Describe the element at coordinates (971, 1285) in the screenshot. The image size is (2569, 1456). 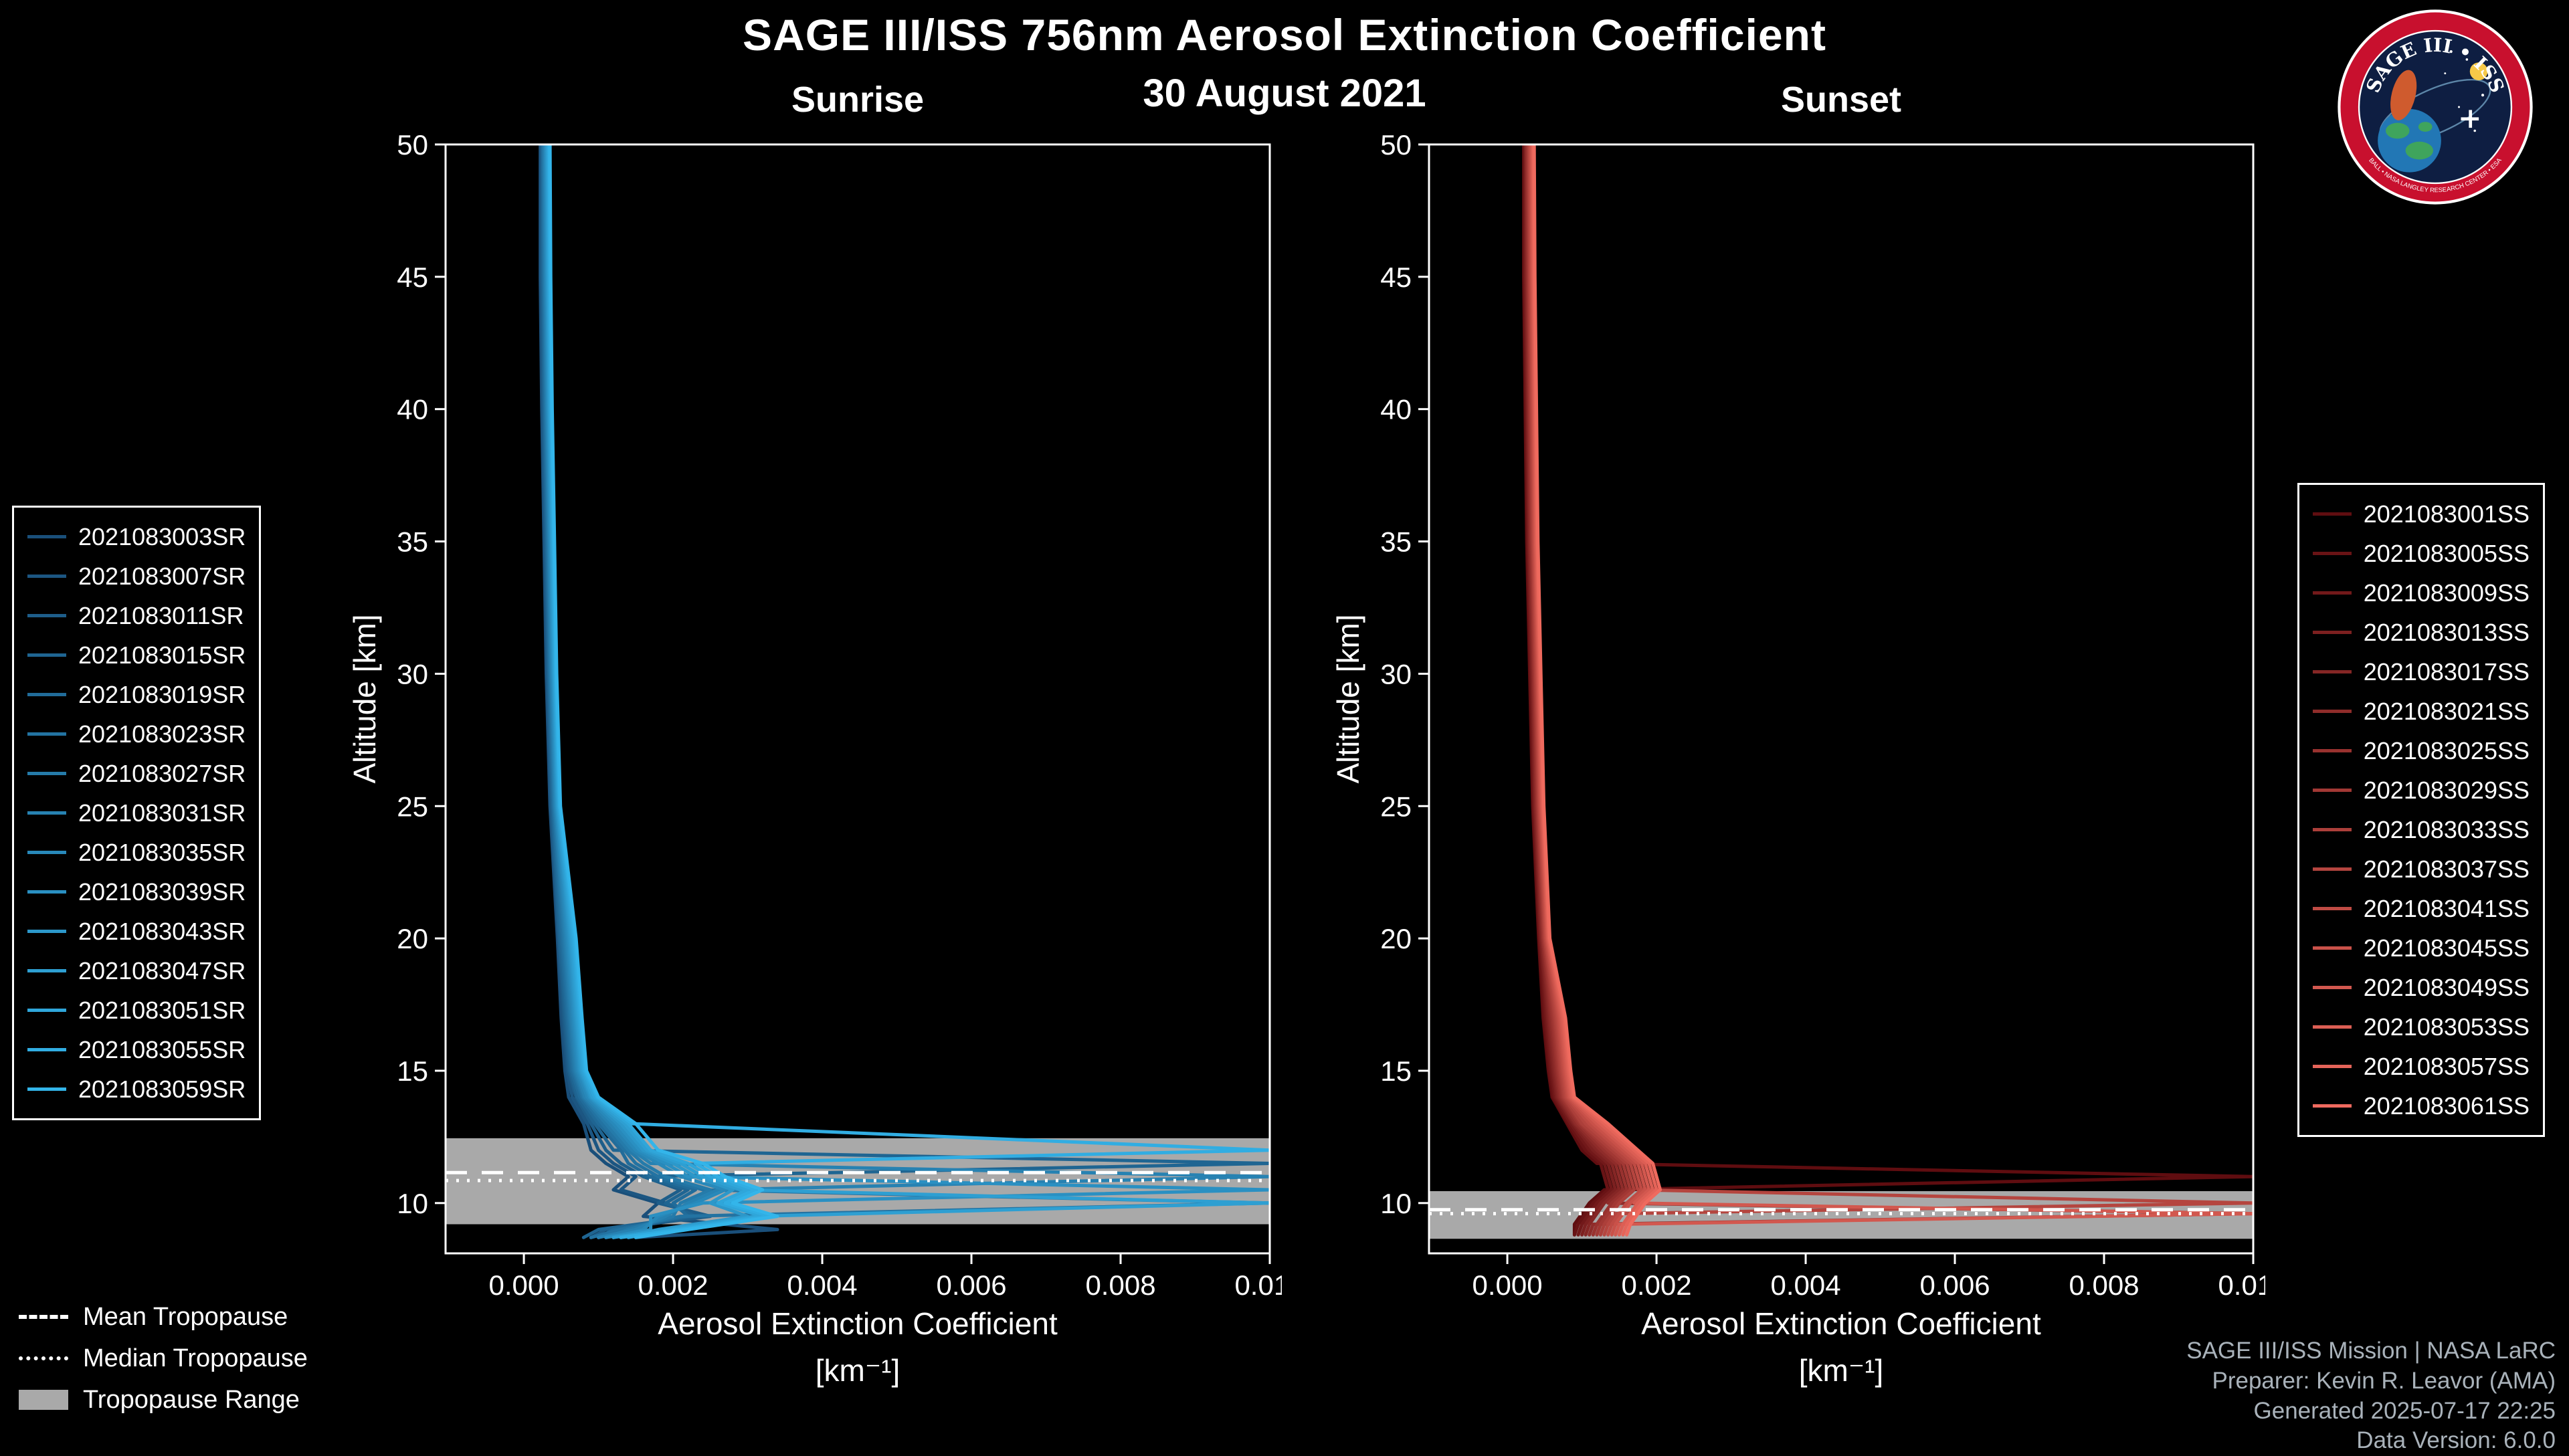
I see `x-tick-label: 0.006` at that location.